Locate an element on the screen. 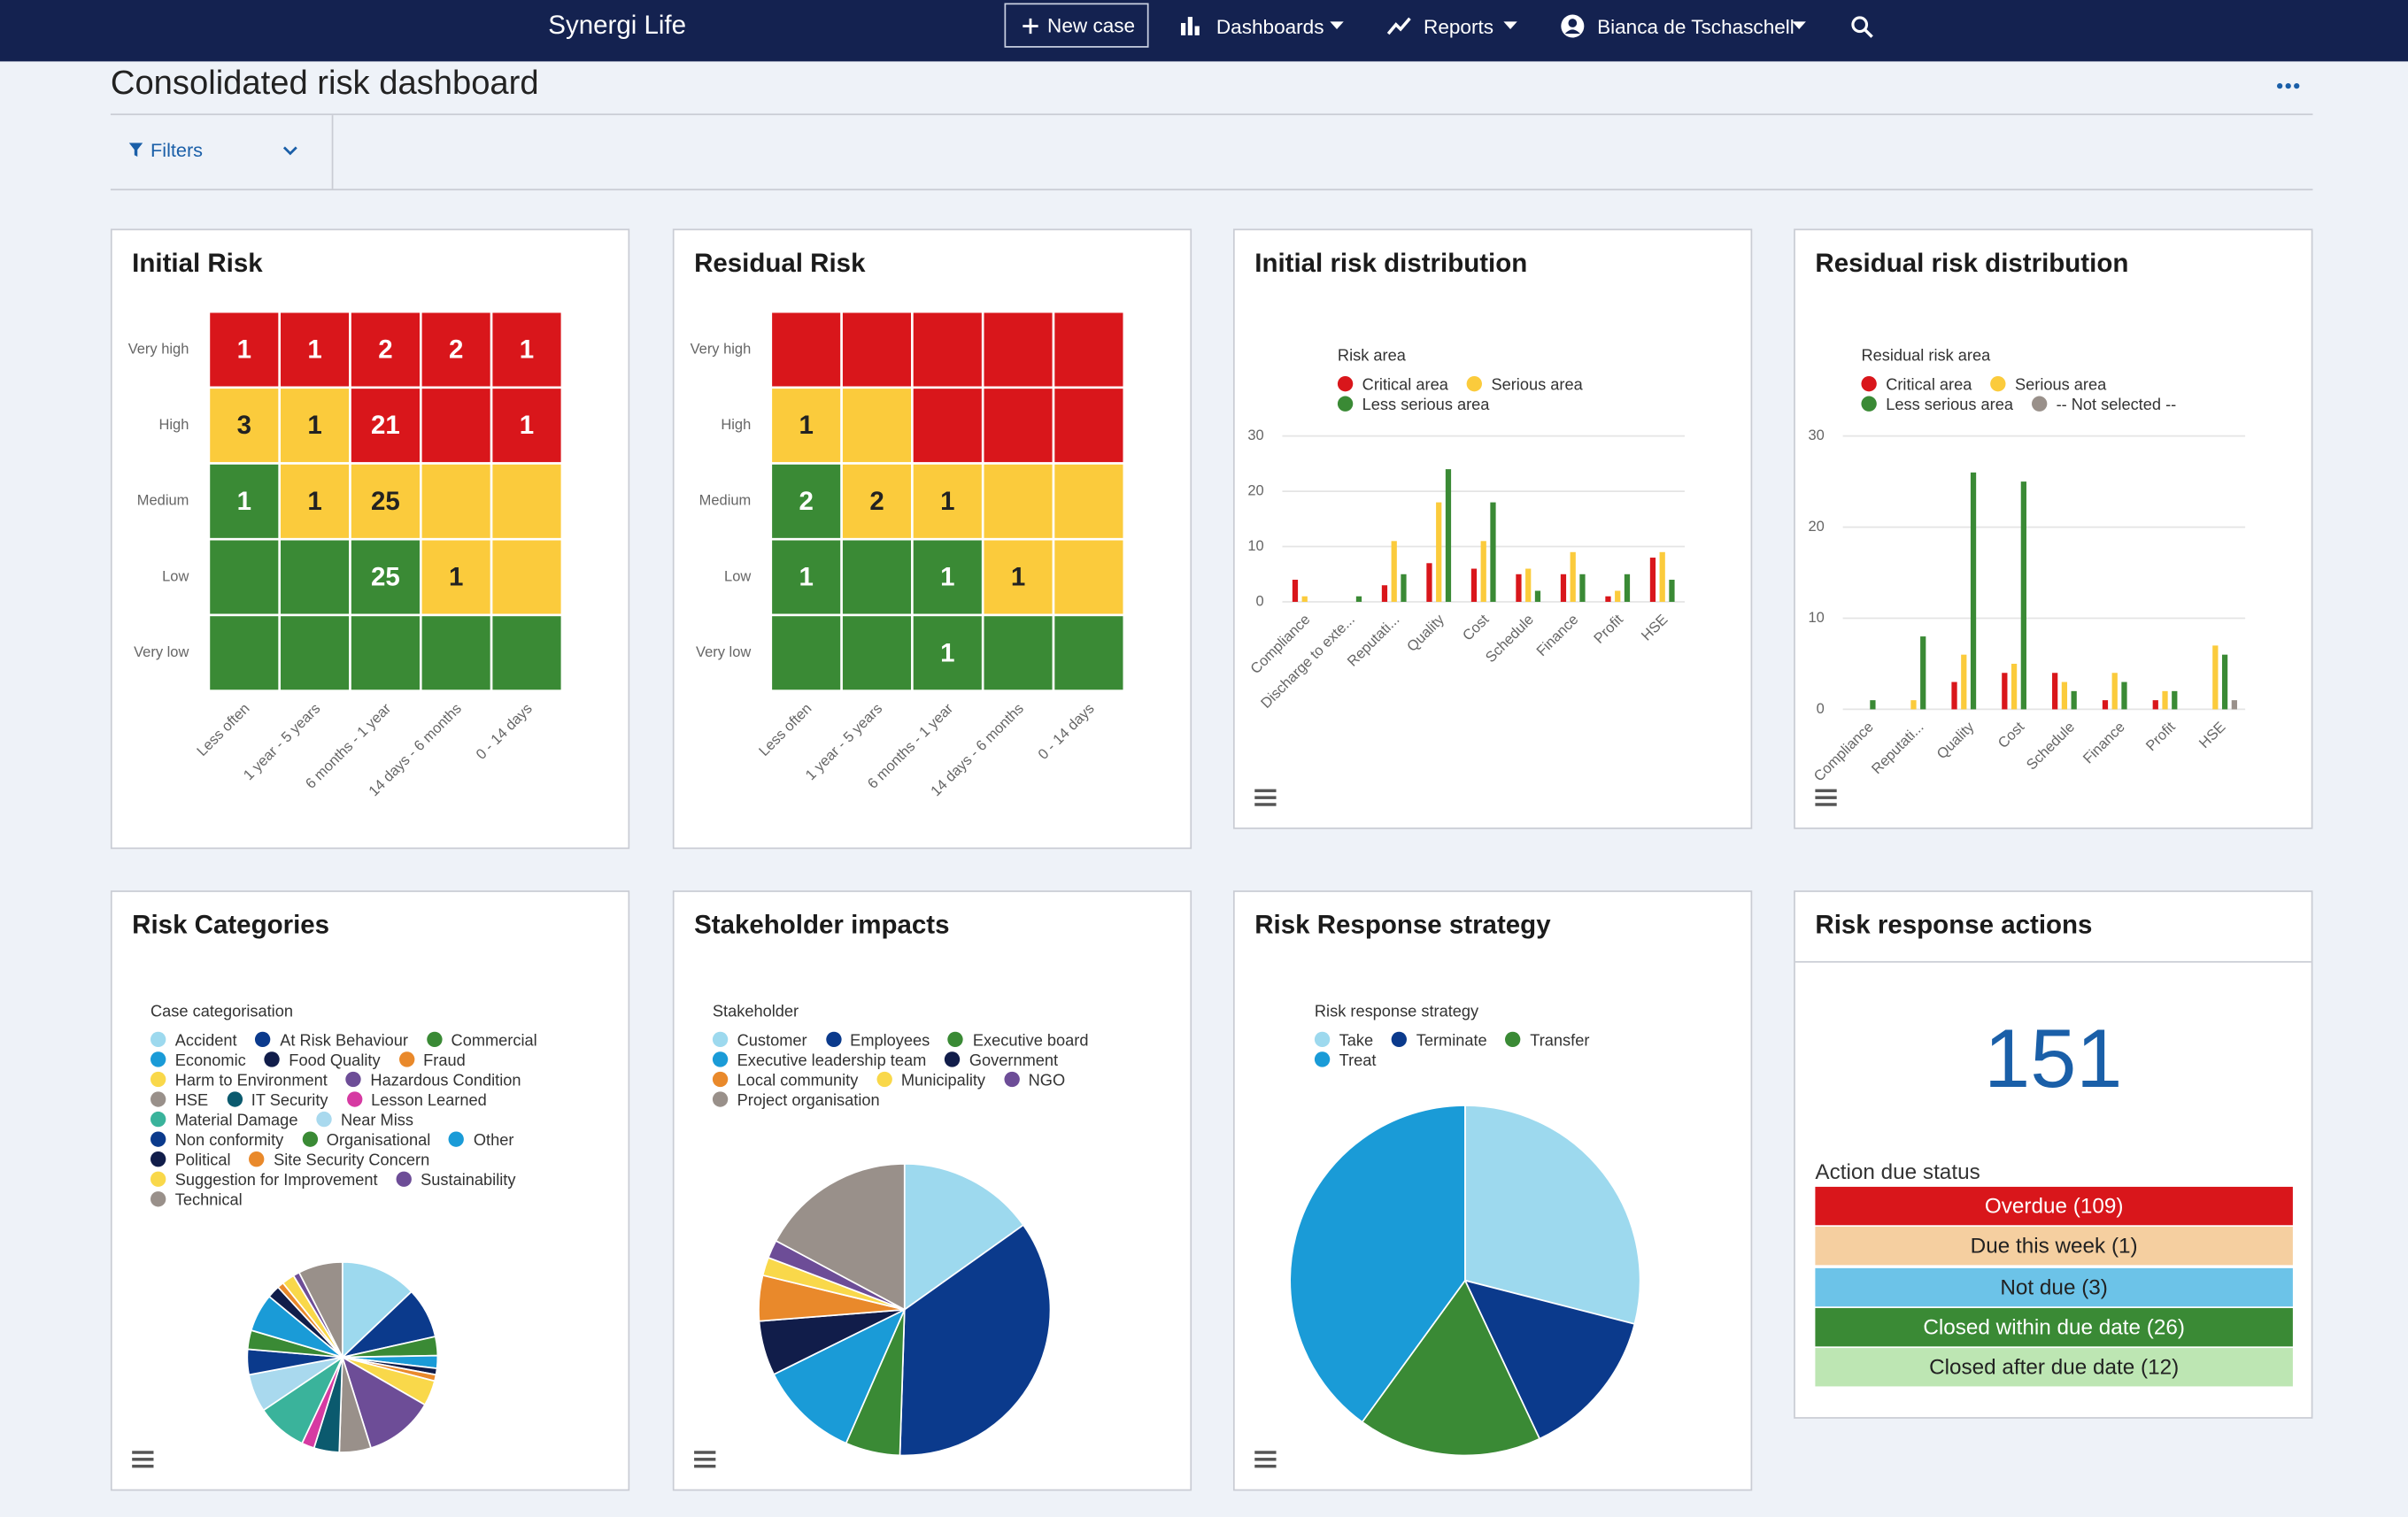 The width and height of the screenshot is (2408, 1517). card-title: Residual Risk is located at coordinates (780, 264).